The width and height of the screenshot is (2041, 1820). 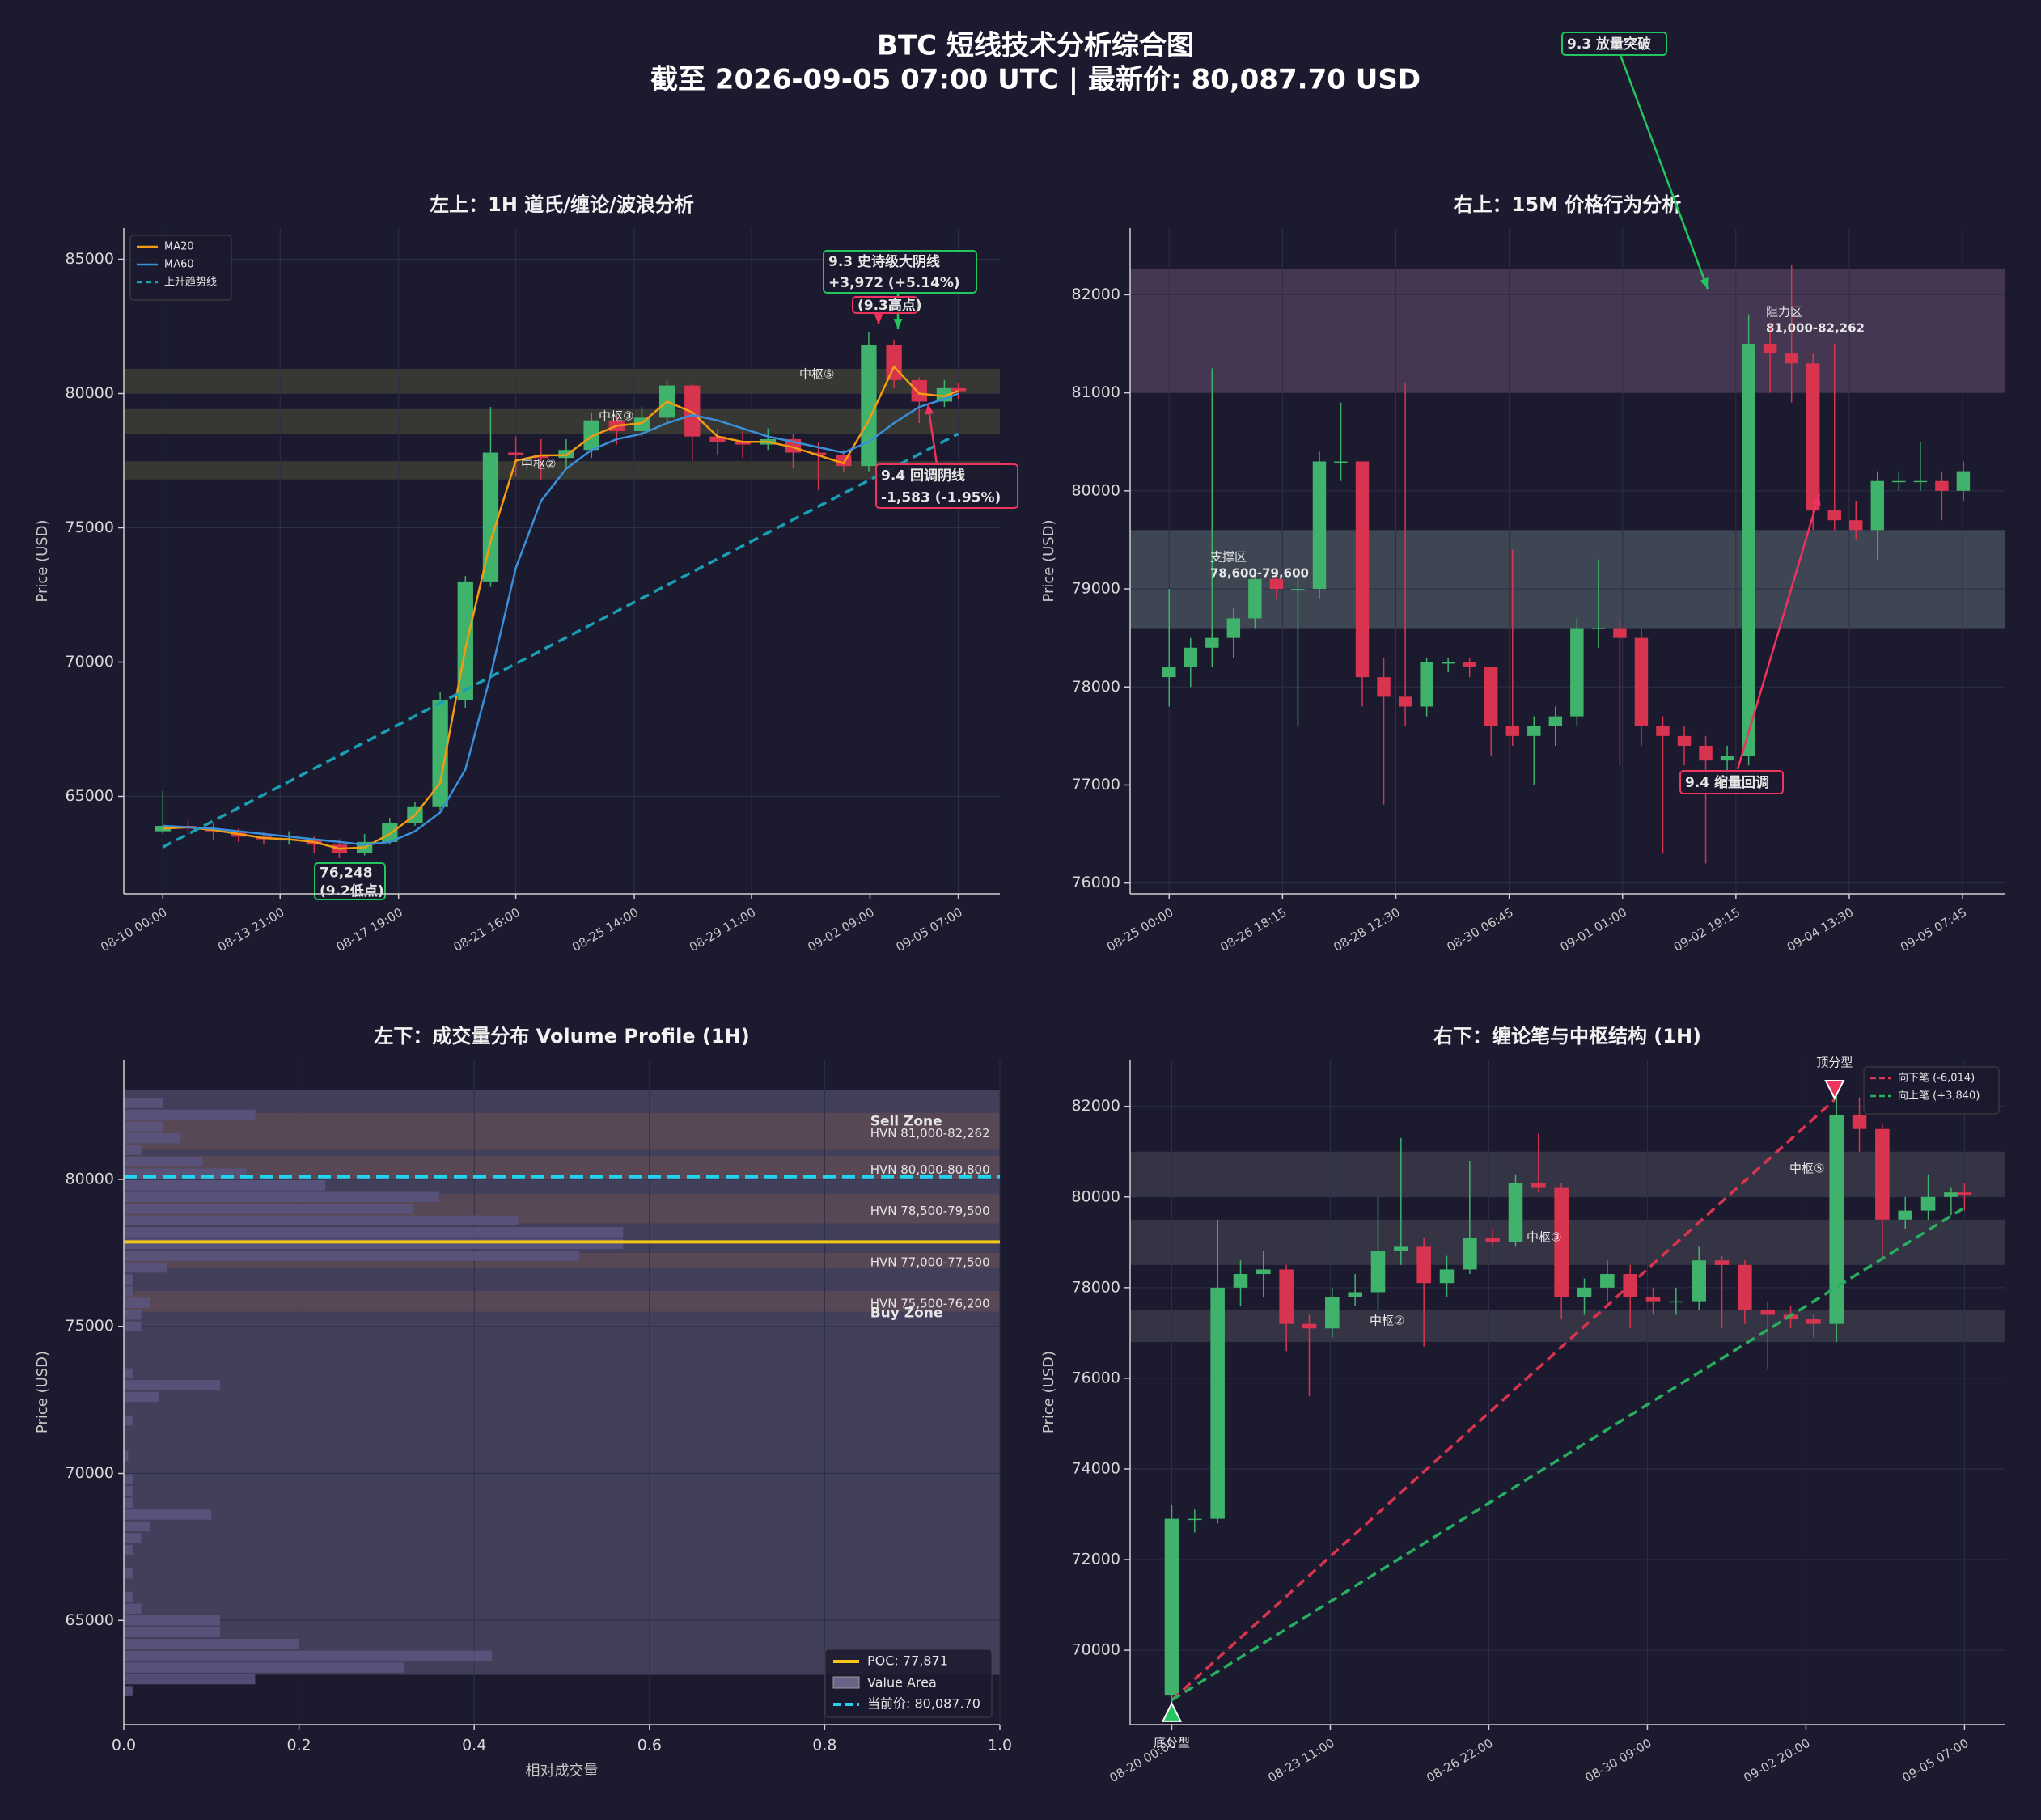 I want to click on hvn-label: HVN 75,500-76,200, so click(x=930, y=1303).